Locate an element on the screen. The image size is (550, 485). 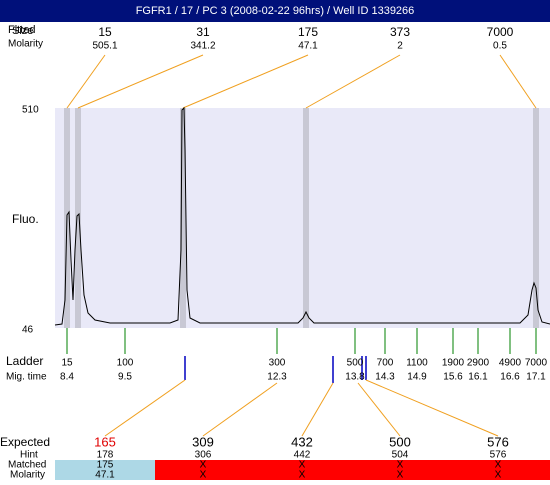
expected-size: 500 is located at coordinates (400, 441).